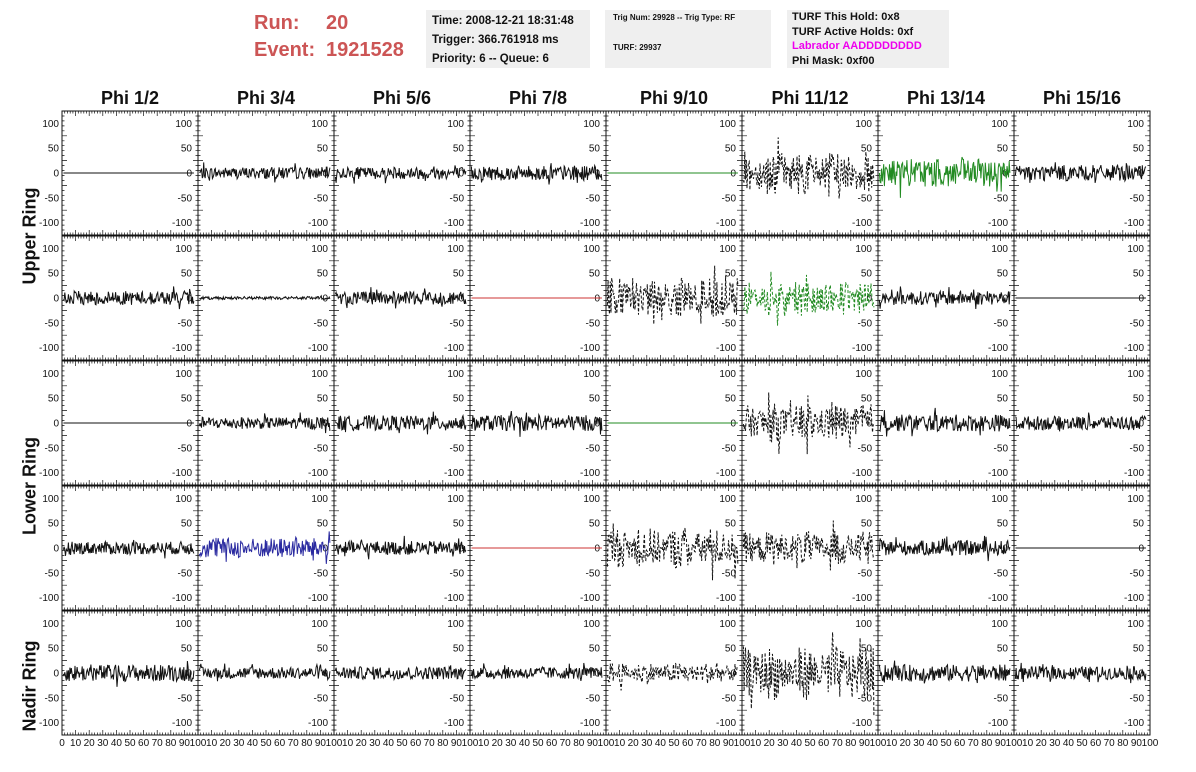 The width and height of the screenshot is (1196, 772). I want to click on axis-ticks-r4-c6, so click(946, 673).